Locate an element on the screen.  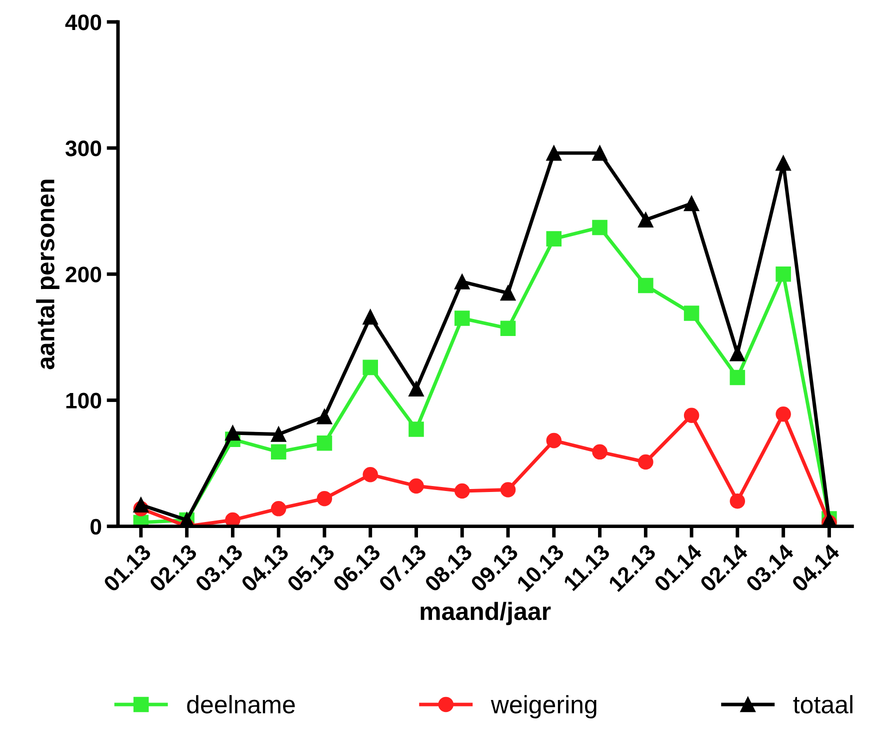
y-axis-title: aantal personen is located at coordinates (48, 275).